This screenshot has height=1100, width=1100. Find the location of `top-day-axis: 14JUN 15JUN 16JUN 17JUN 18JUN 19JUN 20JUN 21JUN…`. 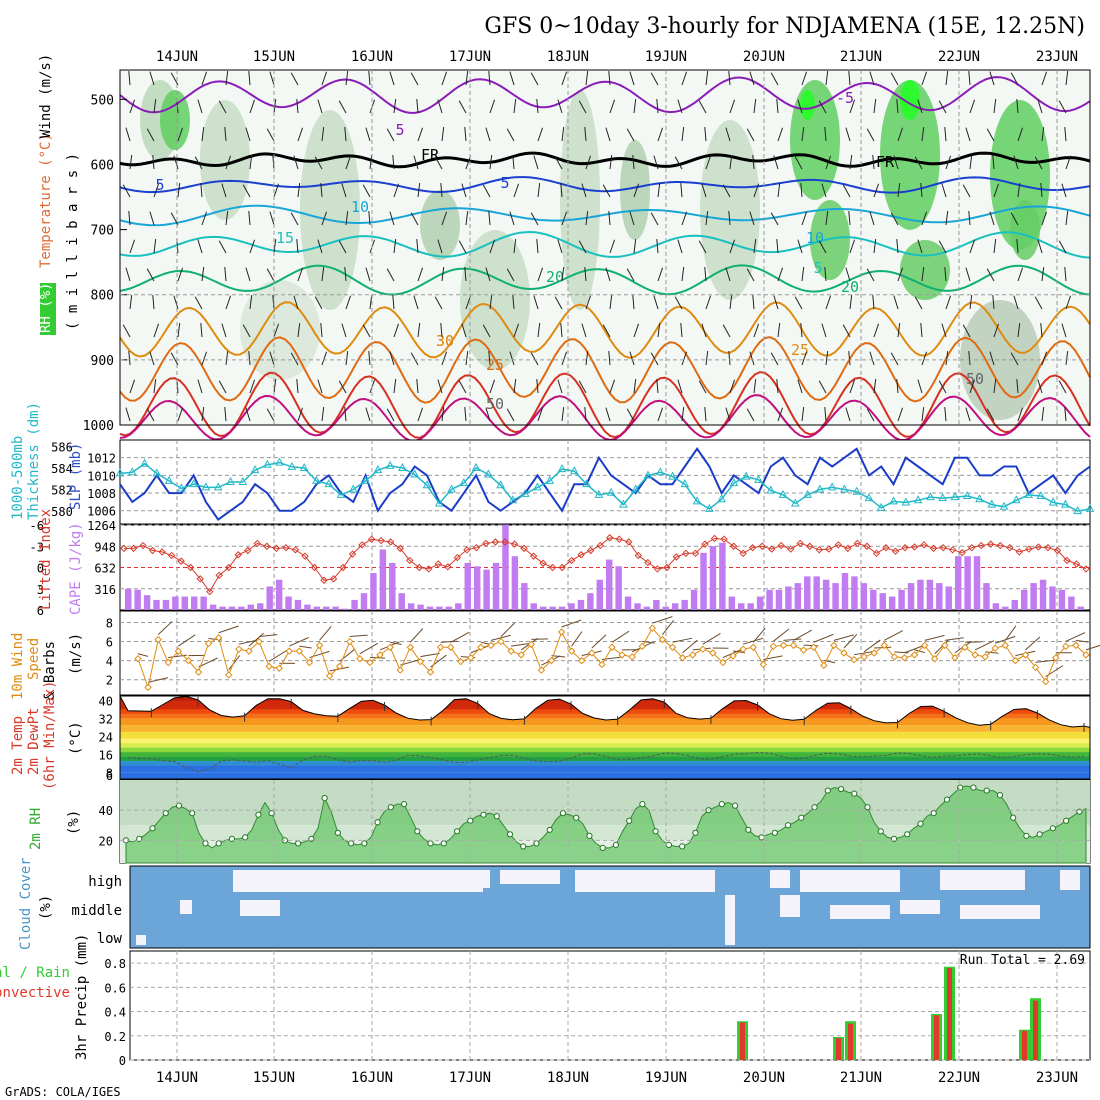

top-day-axis: 14JUN 15JUN 16JUN 17JUN 18JUN 19JUN 20JUN 21JUN… is located at coordinates (617, 57).